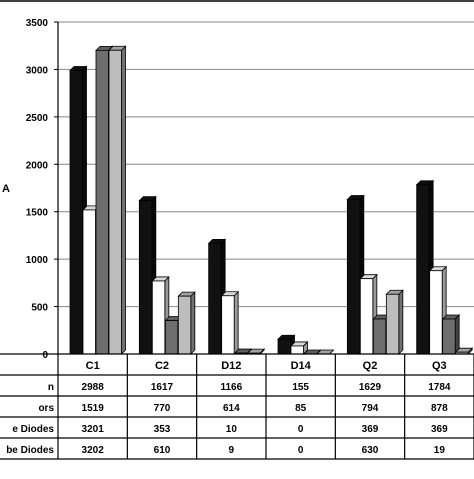 The width and height of the screenshot is (474, 479). Describe the element at coordinates (370, 366) in the screenshot. I see `category-label: Q2` at that location.